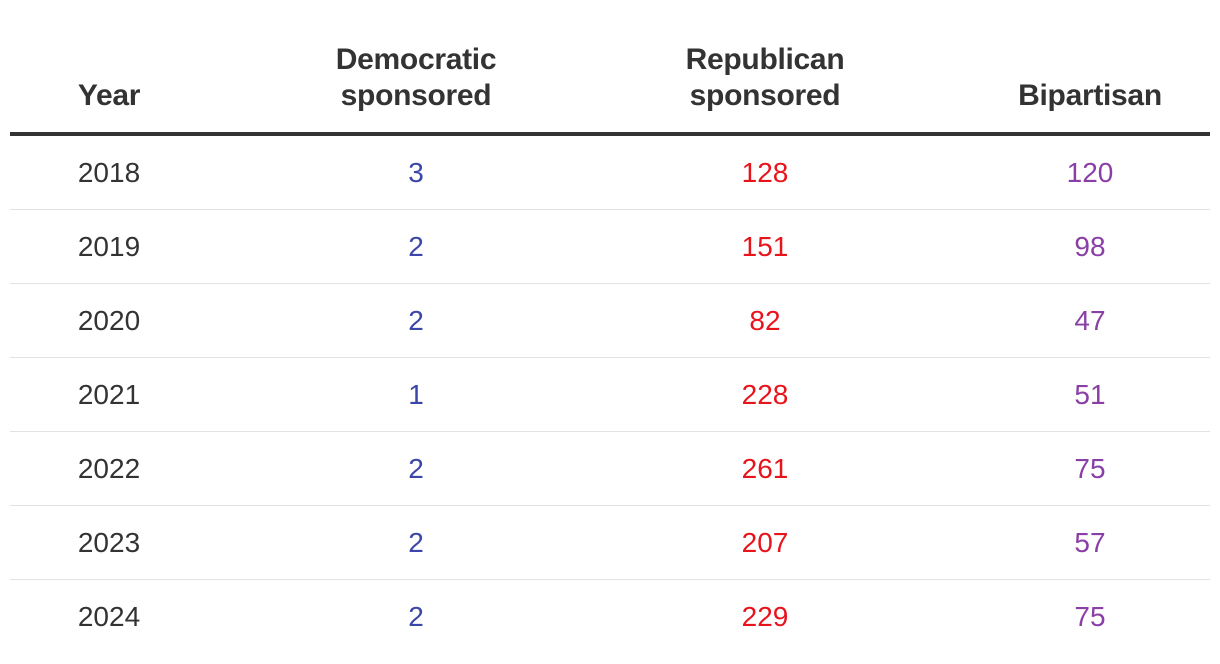 This screenshot has width=1220, height=664. What do you see at coordinates (765, 320) in the screenshot?
I see `cell-republican: 82` at bounding box center [765, 320].